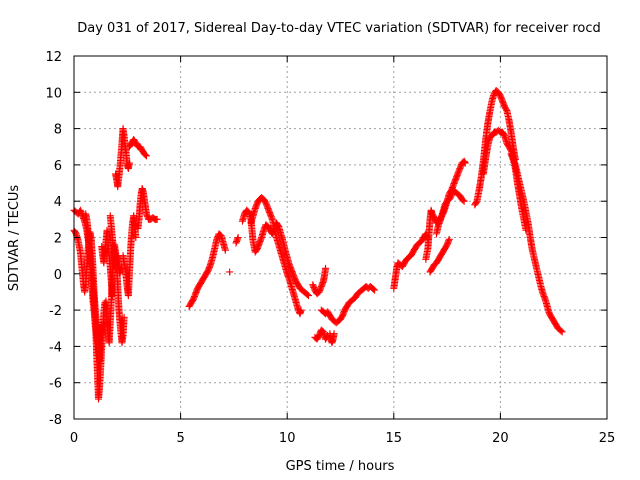 The image size is (640, 480). What do you see at coordinates (500, 438) in the screenshot?
I see `x-tick-label: 20` at bounding box center [500, 438].